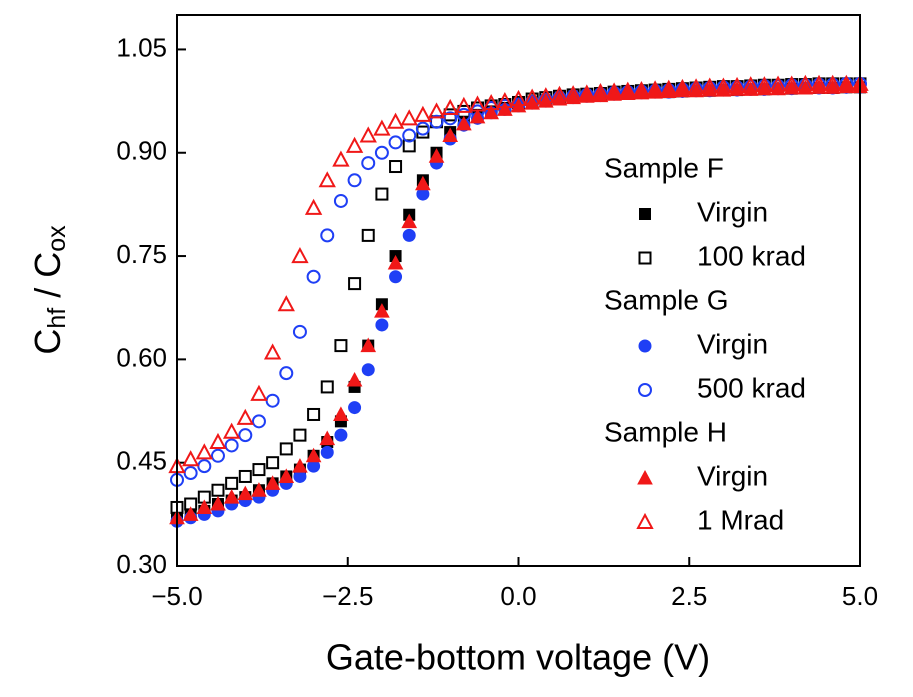 This screenshot has width=913, height=697. I want to click on legend-group-title: Sample H, so click(665, 431).